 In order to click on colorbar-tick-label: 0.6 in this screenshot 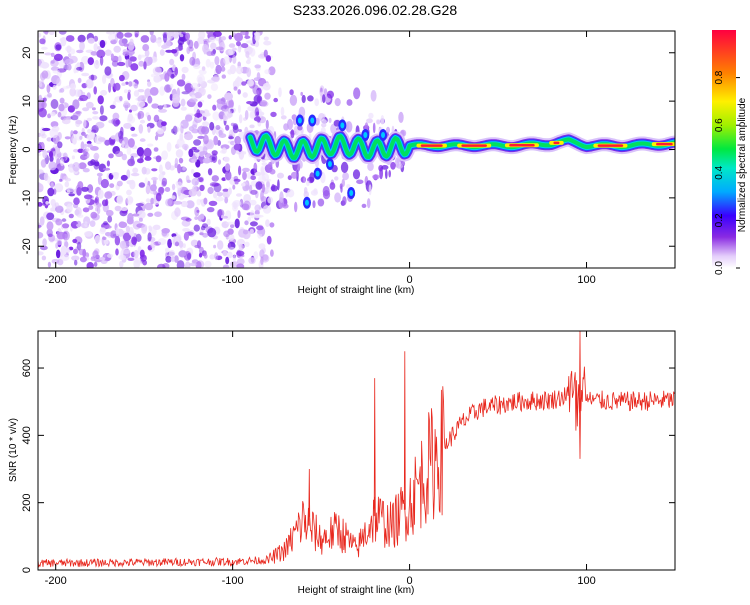, I will do `click(719, 125)`.